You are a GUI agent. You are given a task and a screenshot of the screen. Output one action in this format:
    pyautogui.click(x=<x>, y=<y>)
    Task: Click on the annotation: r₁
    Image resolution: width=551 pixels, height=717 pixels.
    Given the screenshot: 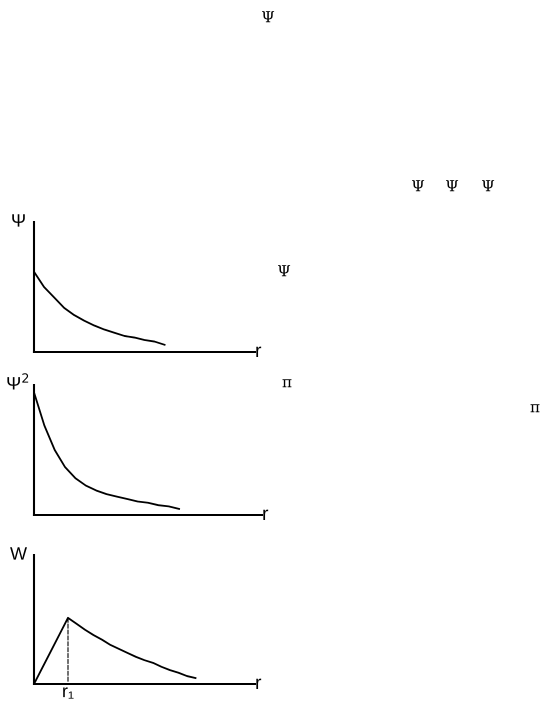 What is the action you would take?
    pyautogui.click(x=68, y=693)
    